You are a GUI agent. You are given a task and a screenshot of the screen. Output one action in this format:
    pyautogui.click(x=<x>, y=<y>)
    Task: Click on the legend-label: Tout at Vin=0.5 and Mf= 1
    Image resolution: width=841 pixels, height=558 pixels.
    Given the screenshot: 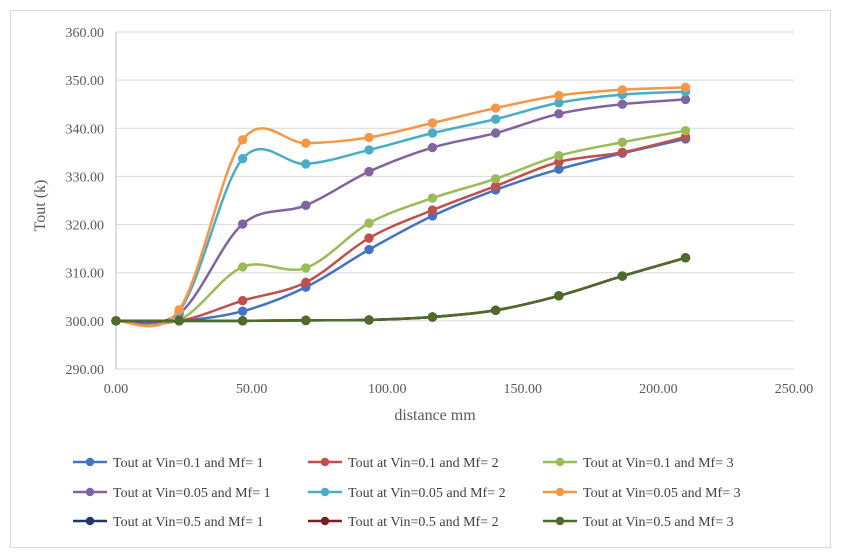 What is the action you would take?
    pyautogui.click(x=188, y=522)
    